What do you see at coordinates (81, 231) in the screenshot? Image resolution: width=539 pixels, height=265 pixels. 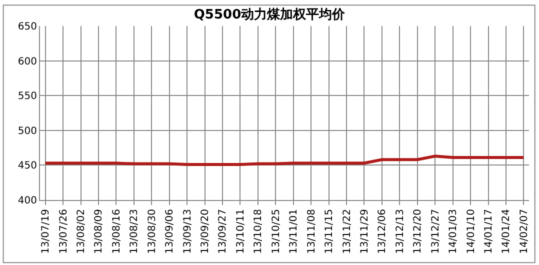 I see `x-tick-label: 13/08/02` at bounding box center [81, 231].